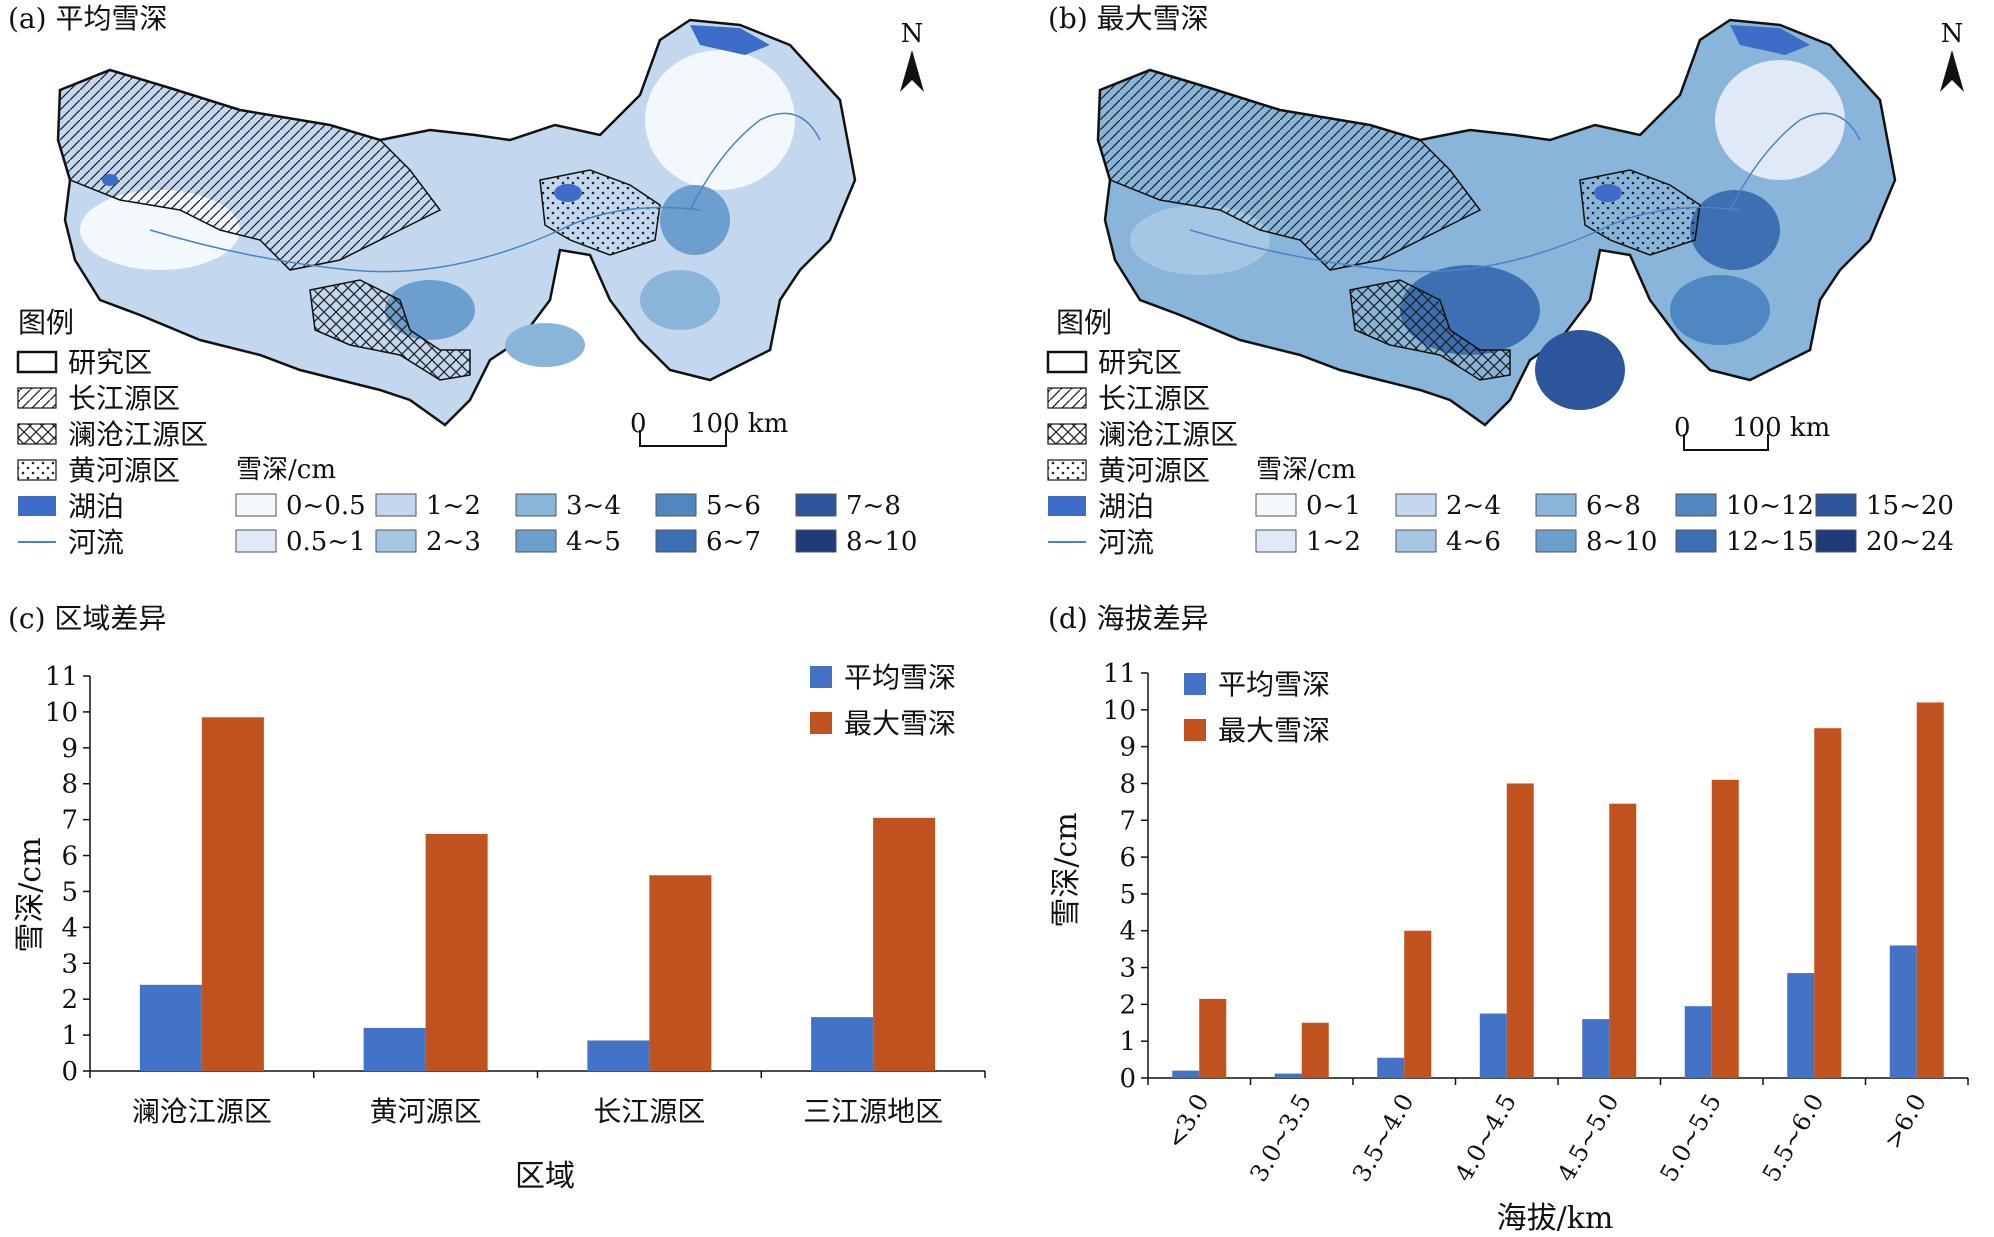 The width and height of the screenshot is (1994, 1237). I want to click on legend-lake-swatch, so click(37, 506).